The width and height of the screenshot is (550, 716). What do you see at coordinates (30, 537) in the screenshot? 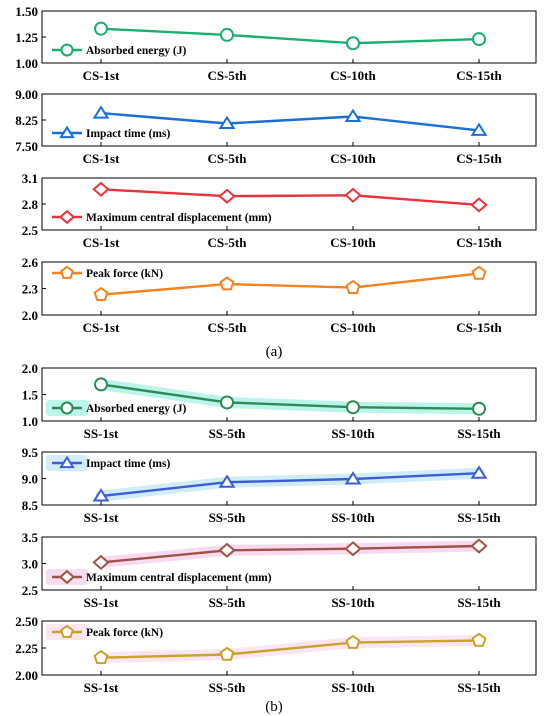
I see `y-tick-label: 3.5` at bounding box center [30, 537].